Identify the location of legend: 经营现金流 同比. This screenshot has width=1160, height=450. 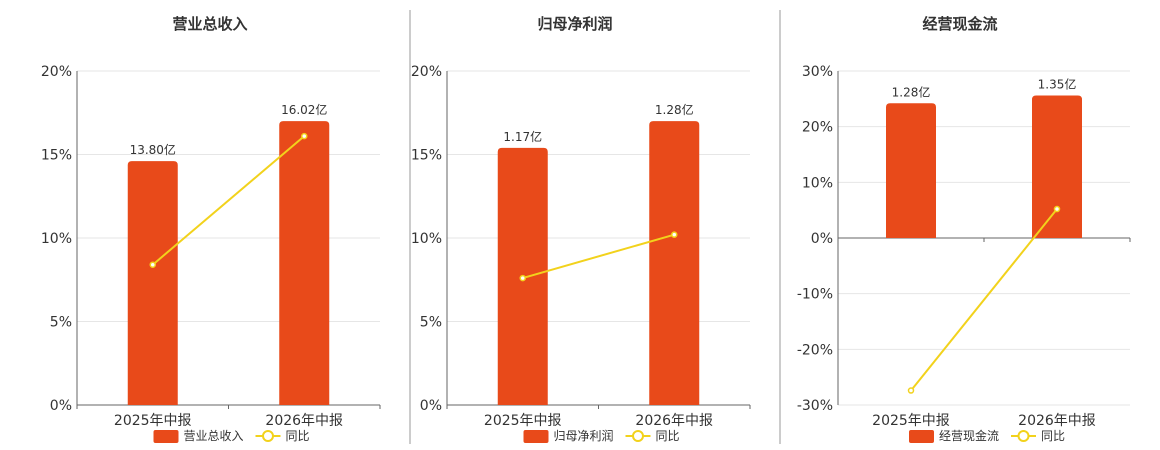
(987, 435).